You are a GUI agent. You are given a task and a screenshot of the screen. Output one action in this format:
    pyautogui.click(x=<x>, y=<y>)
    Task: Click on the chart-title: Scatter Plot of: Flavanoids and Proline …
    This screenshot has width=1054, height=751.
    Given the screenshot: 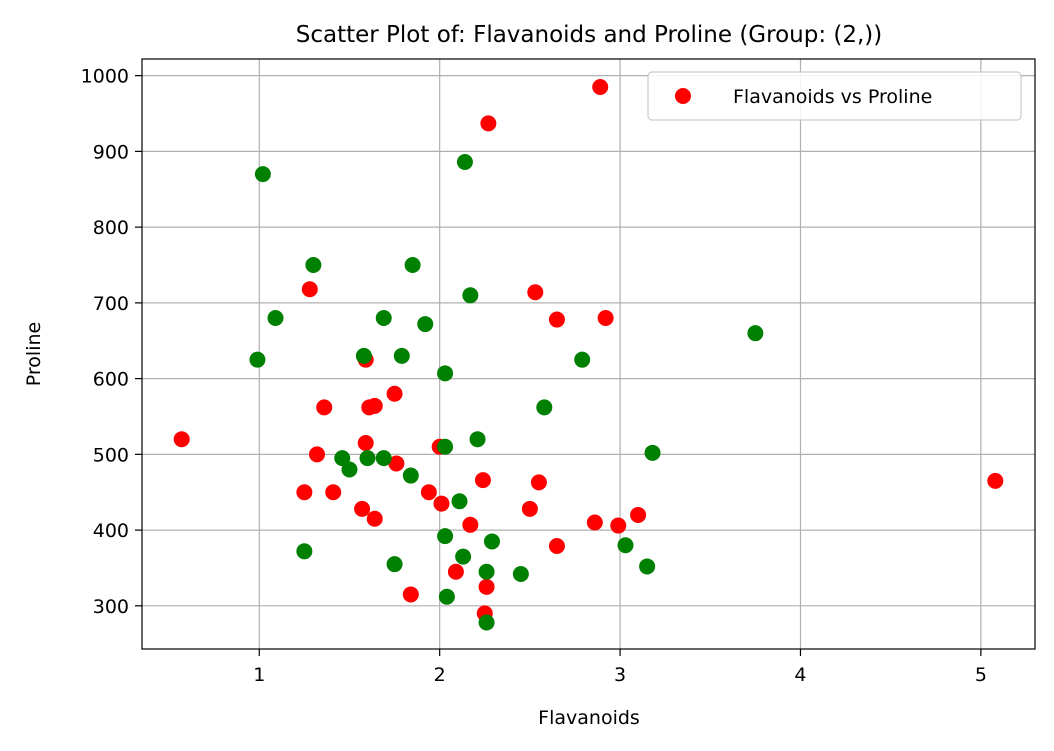 What is the action you would take?
    pyautogui.click(x=589, y=35)
    